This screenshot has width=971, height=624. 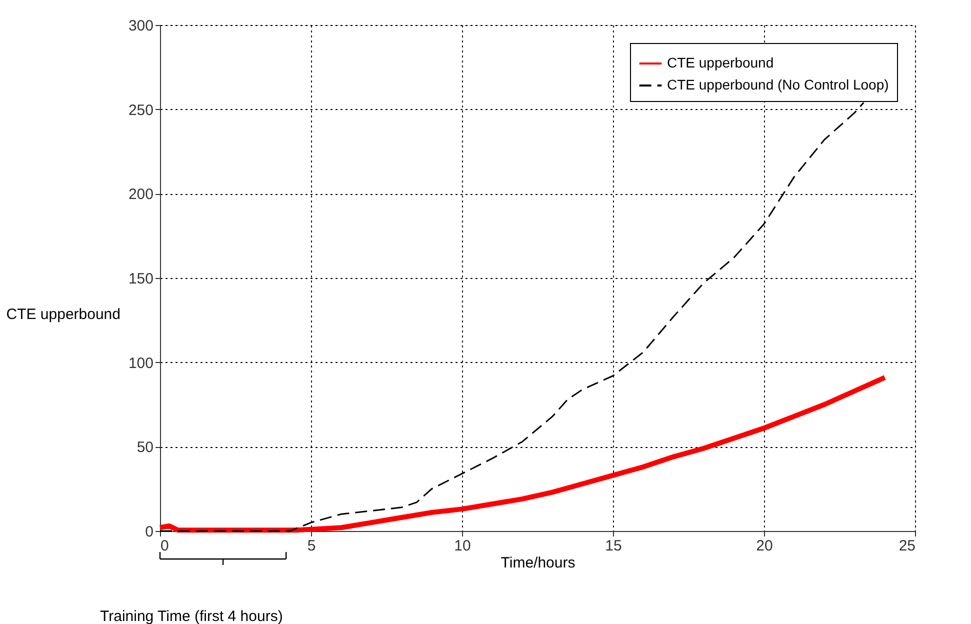 I want to click on y-tick-label: 0, so click(x=149, y=532).